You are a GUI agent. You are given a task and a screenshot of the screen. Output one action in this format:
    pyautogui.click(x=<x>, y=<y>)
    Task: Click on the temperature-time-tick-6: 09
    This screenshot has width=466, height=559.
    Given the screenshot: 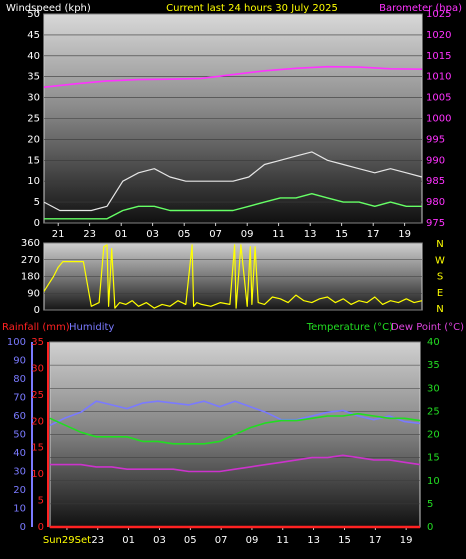 What is the action you would take?
    pyautogui.click(x=252, y=540)
    